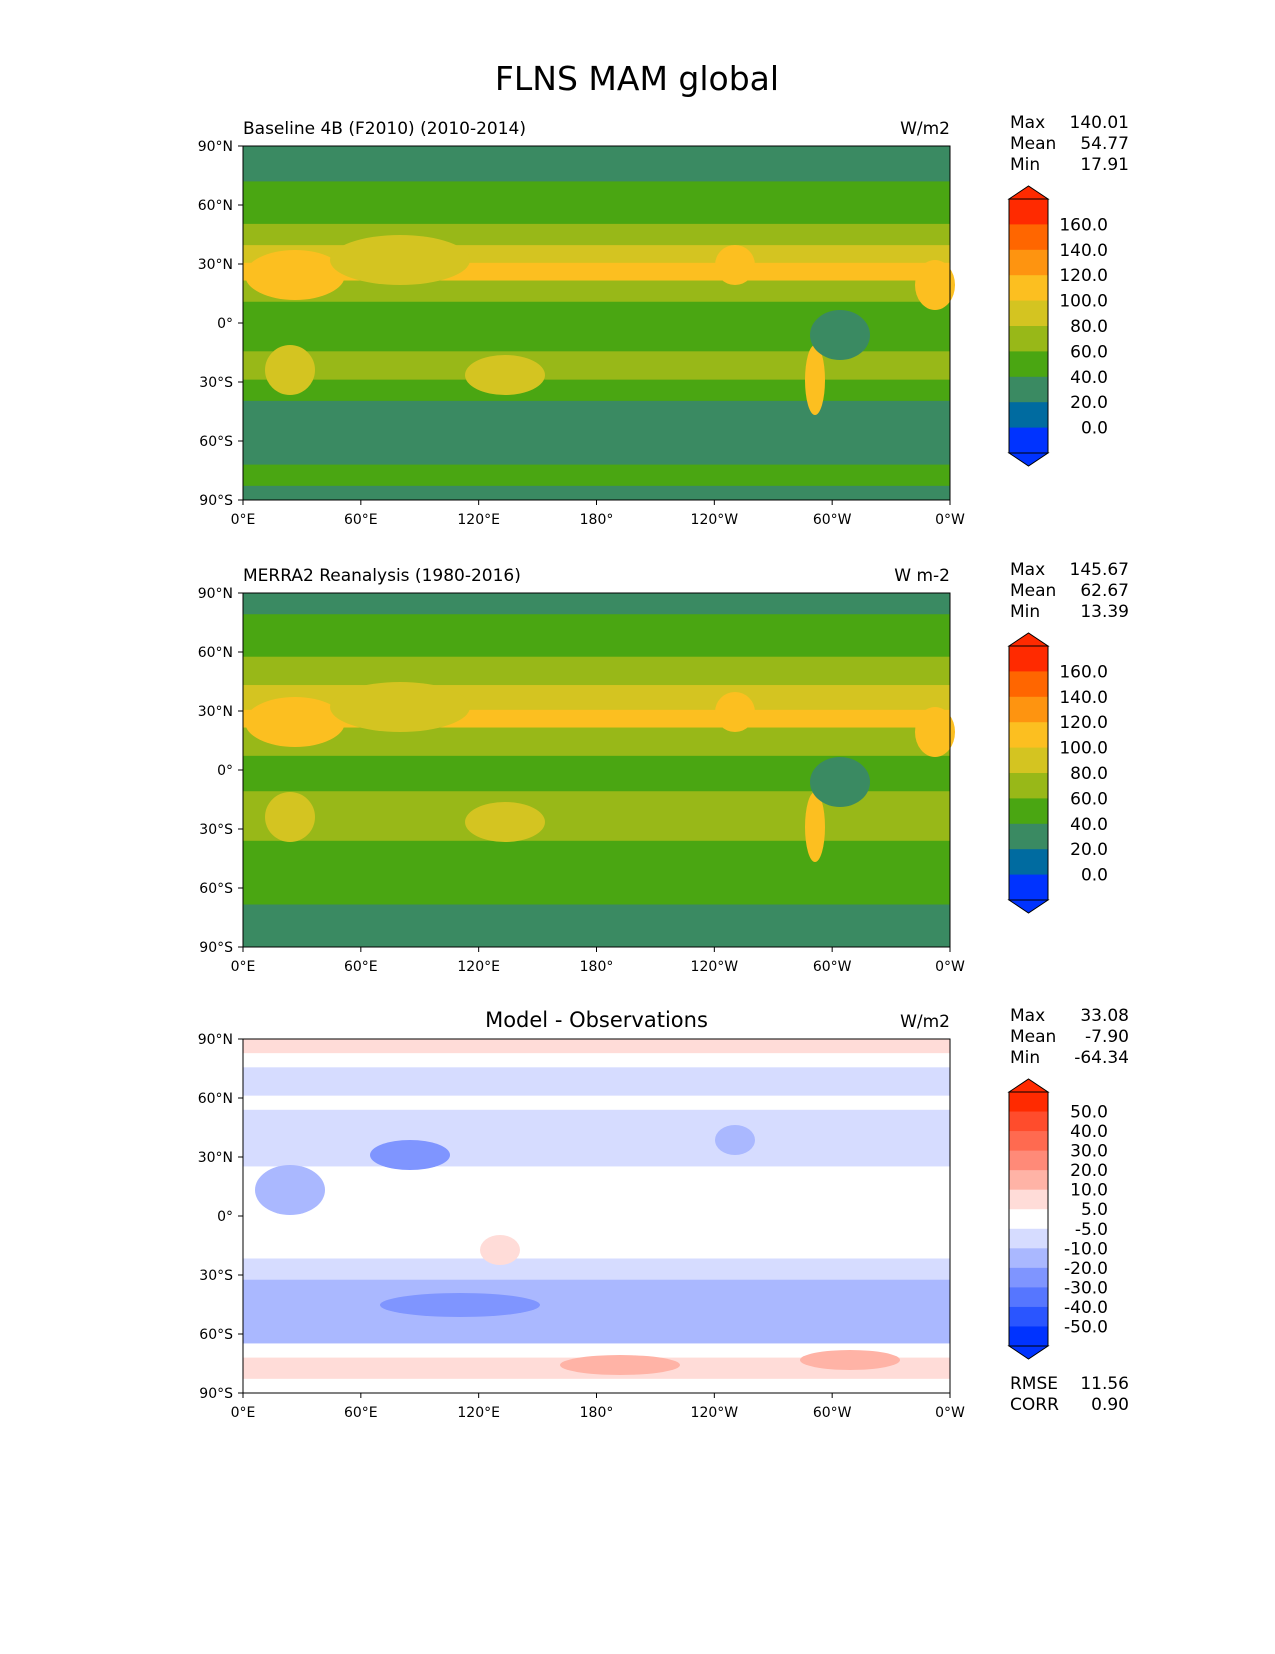  Describe the element at coordinates (1104, 1016) in the screenshot. I see `stat-value: 33.08` at that location.